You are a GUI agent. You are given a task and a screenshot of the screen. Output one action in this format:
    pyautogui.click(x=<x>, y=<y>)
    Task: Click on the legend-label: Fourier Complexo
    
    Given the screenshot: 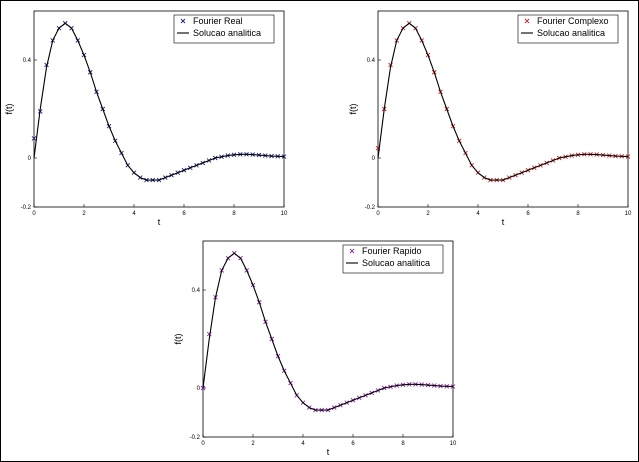 What is the action you would take?
    pyautogui.click(x=573, y=21)
    